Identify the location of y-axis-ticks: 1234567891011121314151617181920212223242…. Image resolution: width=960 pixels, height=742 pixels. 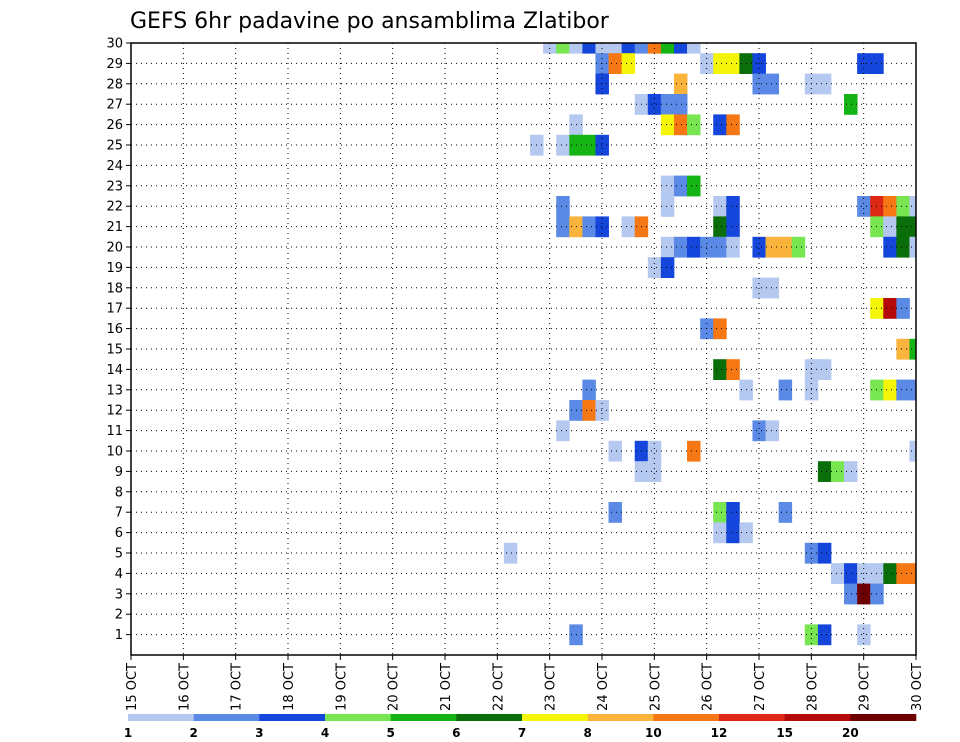
(118, 340).